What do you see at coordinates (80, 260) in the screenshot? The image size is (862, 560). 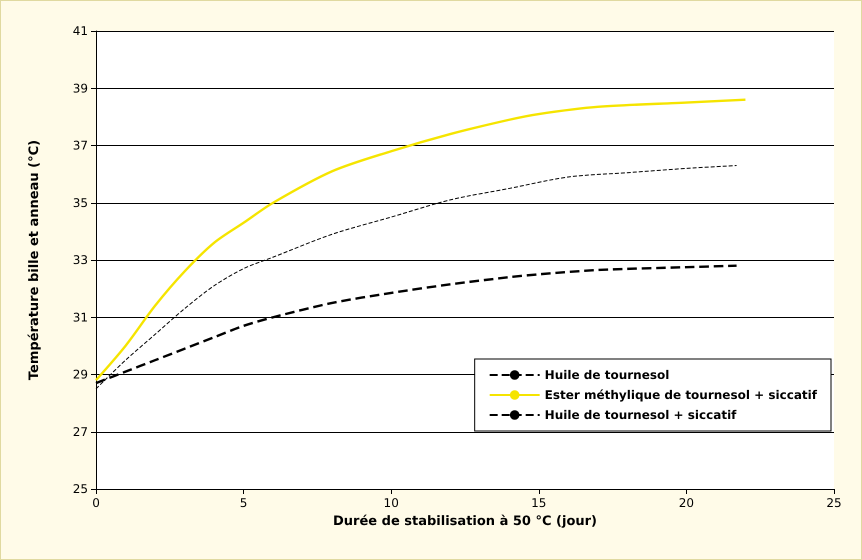 I see `y-tick-label: 33` at bounding box center [80, 260].